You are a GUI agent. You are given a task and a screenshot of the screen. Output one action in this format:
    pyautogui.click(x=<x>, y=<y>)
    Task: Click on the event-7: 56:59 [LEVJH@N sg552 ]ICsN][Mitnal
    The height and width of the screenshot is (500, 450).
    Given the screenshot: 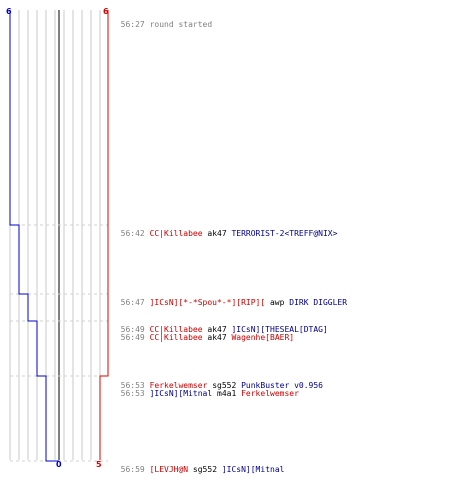 What is the action you would take?
    pyautogui.click(x=198, y=465)
    